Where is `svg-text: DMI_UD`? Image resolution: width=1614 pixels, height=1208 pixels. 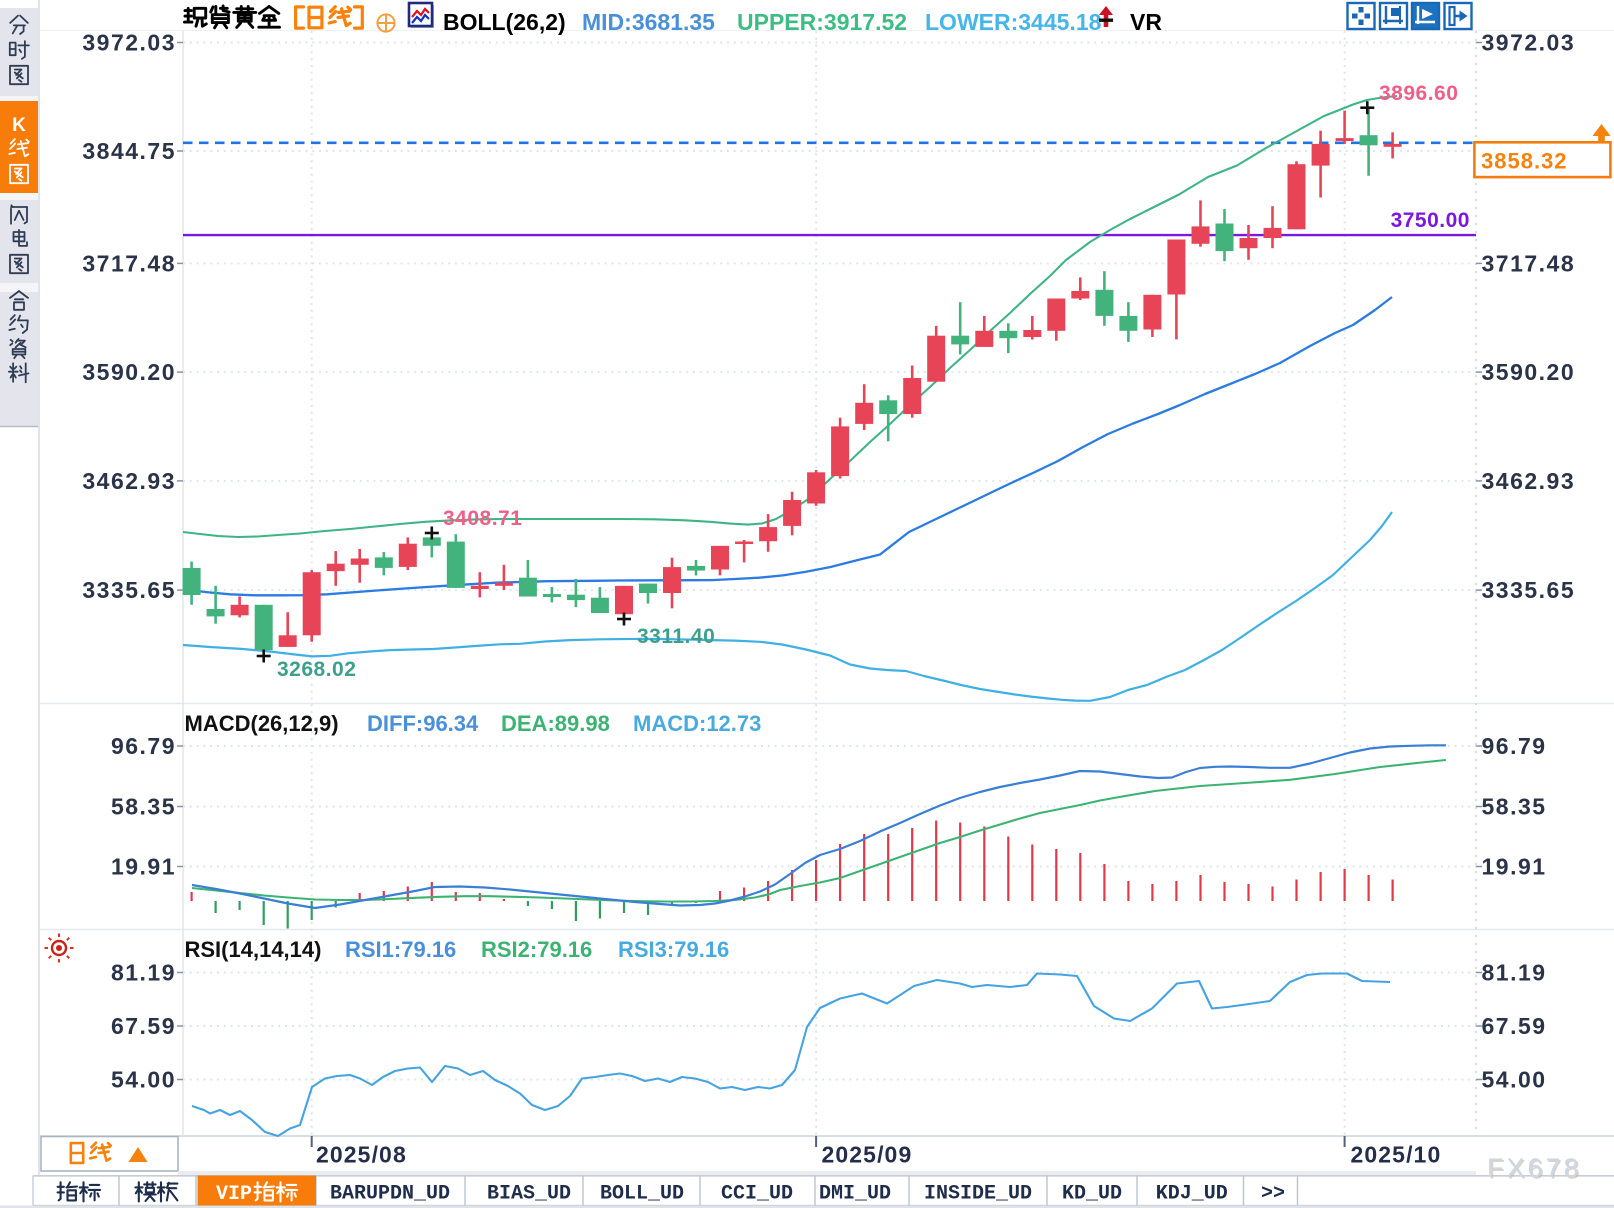
svg-text: DMI_UD is located at coordinates (855, 1194).